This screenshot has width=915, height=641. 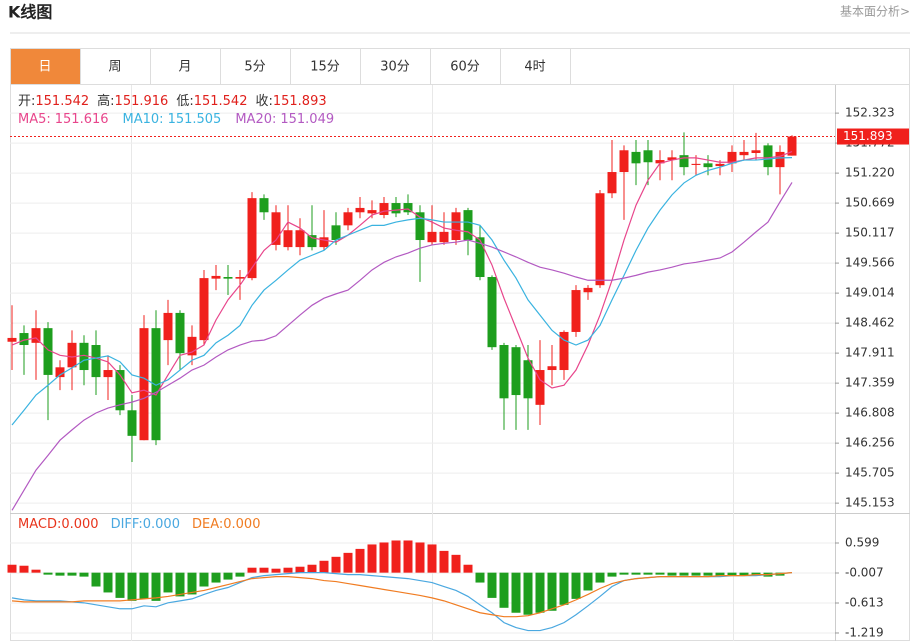 What do you see at coordinates (875, 12) in the screenshot?
I see `fundamental-link: 基本面分析>` at bounding box center [875, 12].